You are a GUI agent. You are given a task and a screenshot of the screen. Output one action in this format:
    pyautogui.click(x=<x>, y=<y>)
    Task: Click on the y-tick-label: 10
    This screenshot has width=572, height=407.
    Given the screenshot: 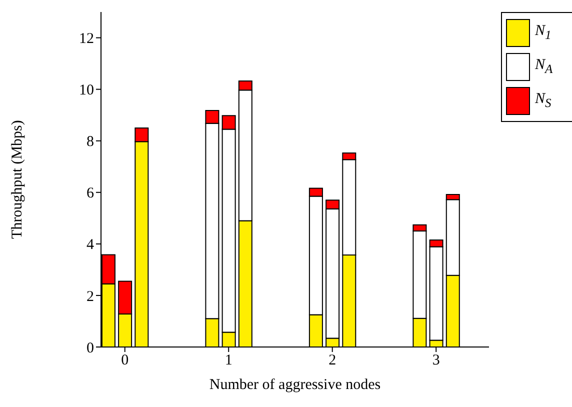 What is the action you would take?
    pyautogui.click(x=86, y=90)
    